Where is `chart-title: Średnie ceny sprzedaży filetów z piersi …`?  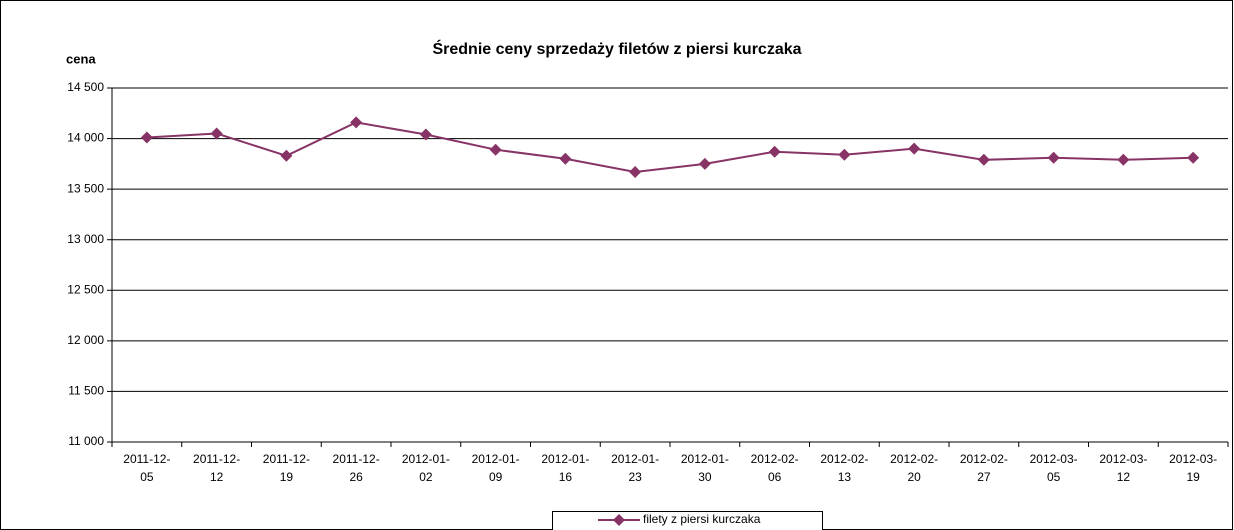 chart-title: Średnie ceny sprzedaży filetów z piersi … is located at coordinates (616, 48).